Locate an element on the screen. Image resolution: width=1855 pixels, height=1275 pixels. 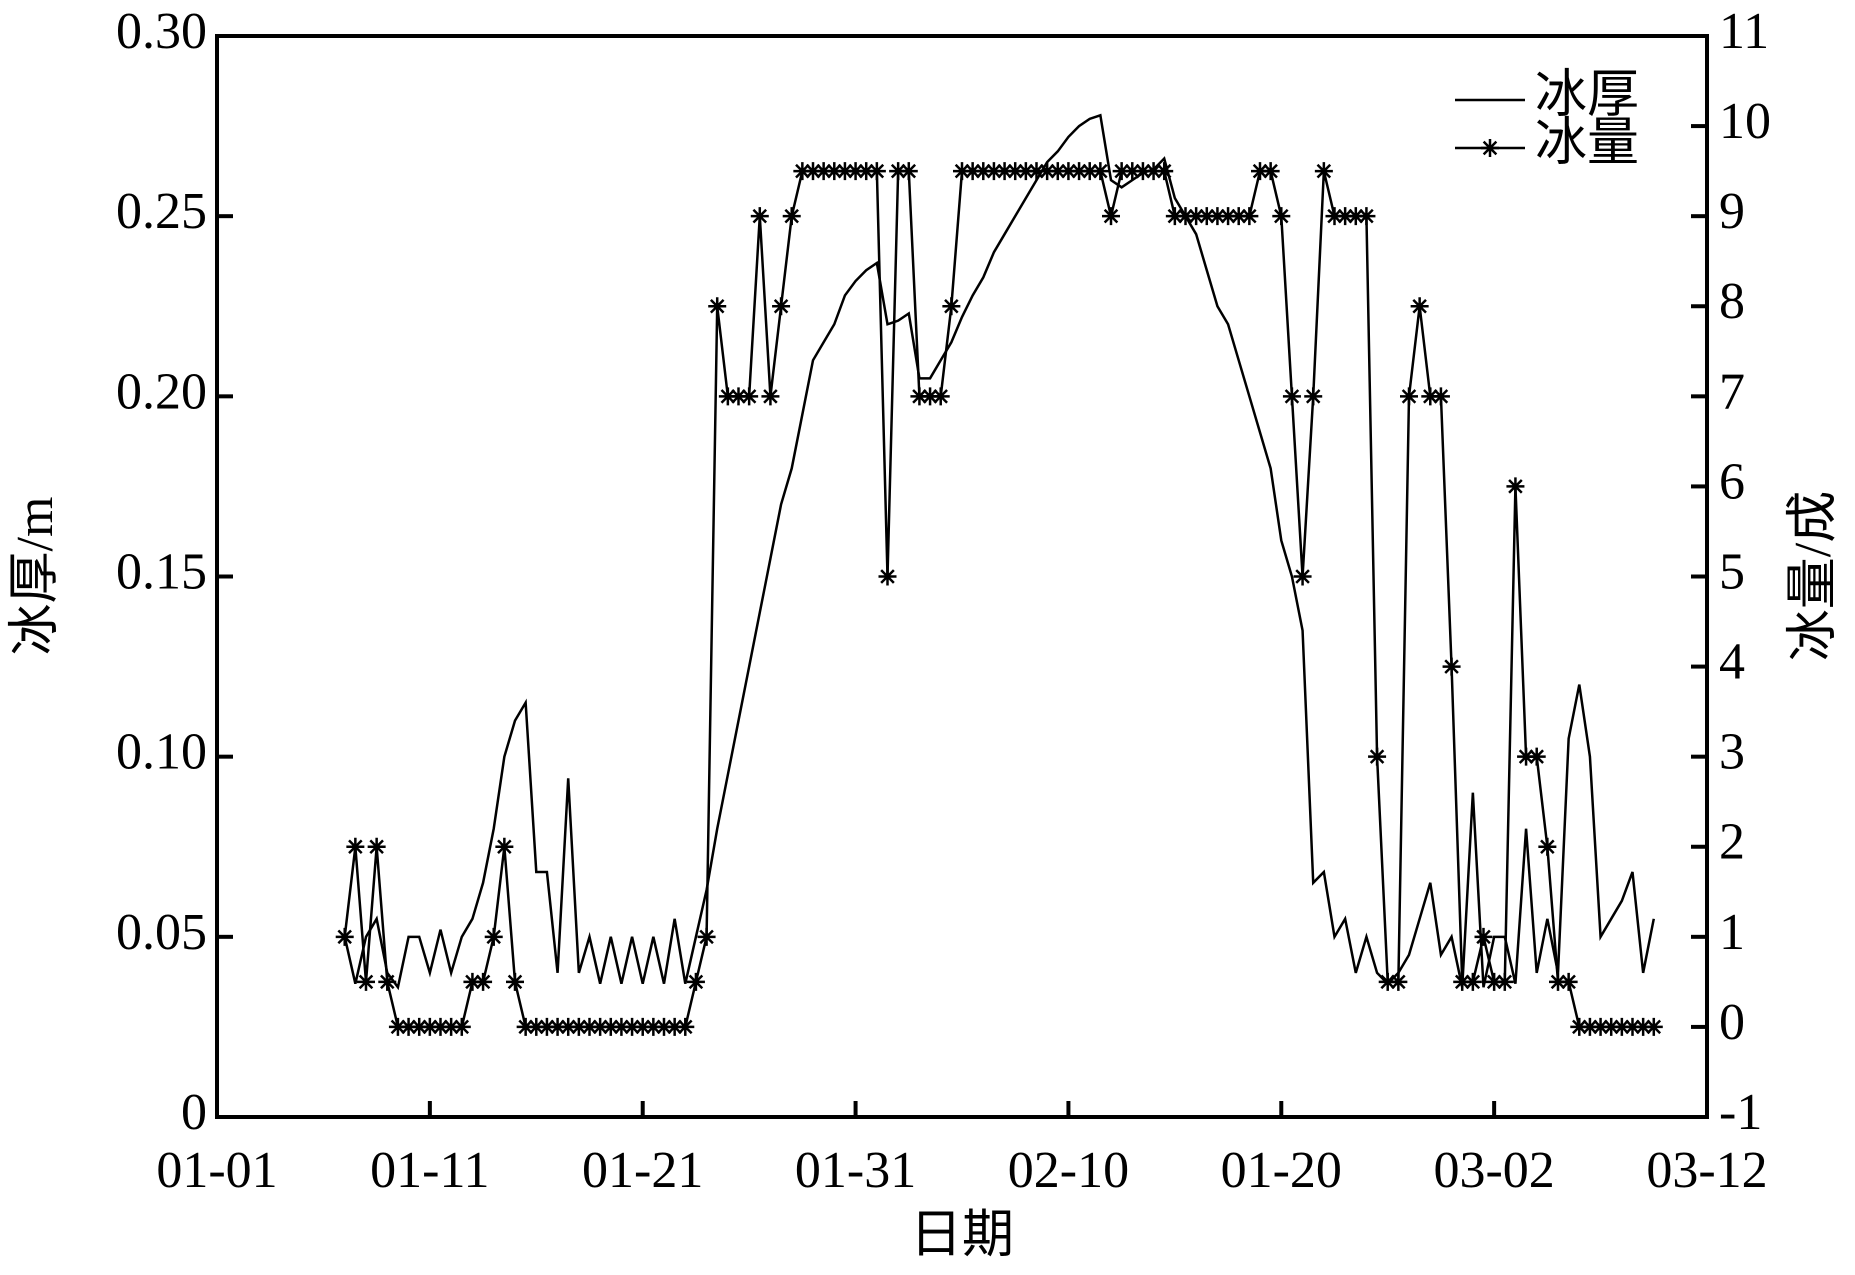
y2-tick-label: 6 is located at coordinates (1732, 481).